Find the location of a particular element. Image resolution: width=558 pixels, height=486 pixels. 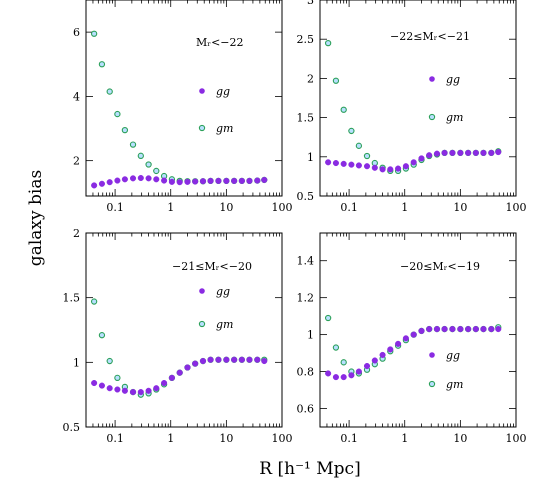

y-tick-label: 1.4 is located at coordinates (306, 261).